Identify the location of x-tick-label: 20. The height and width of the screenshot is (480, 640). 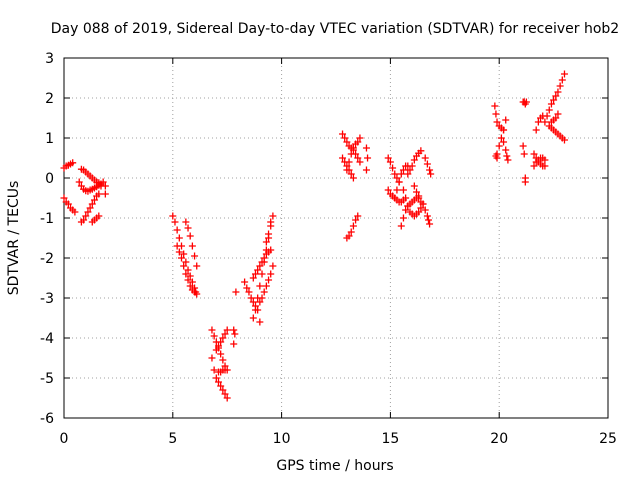
(499, 439).